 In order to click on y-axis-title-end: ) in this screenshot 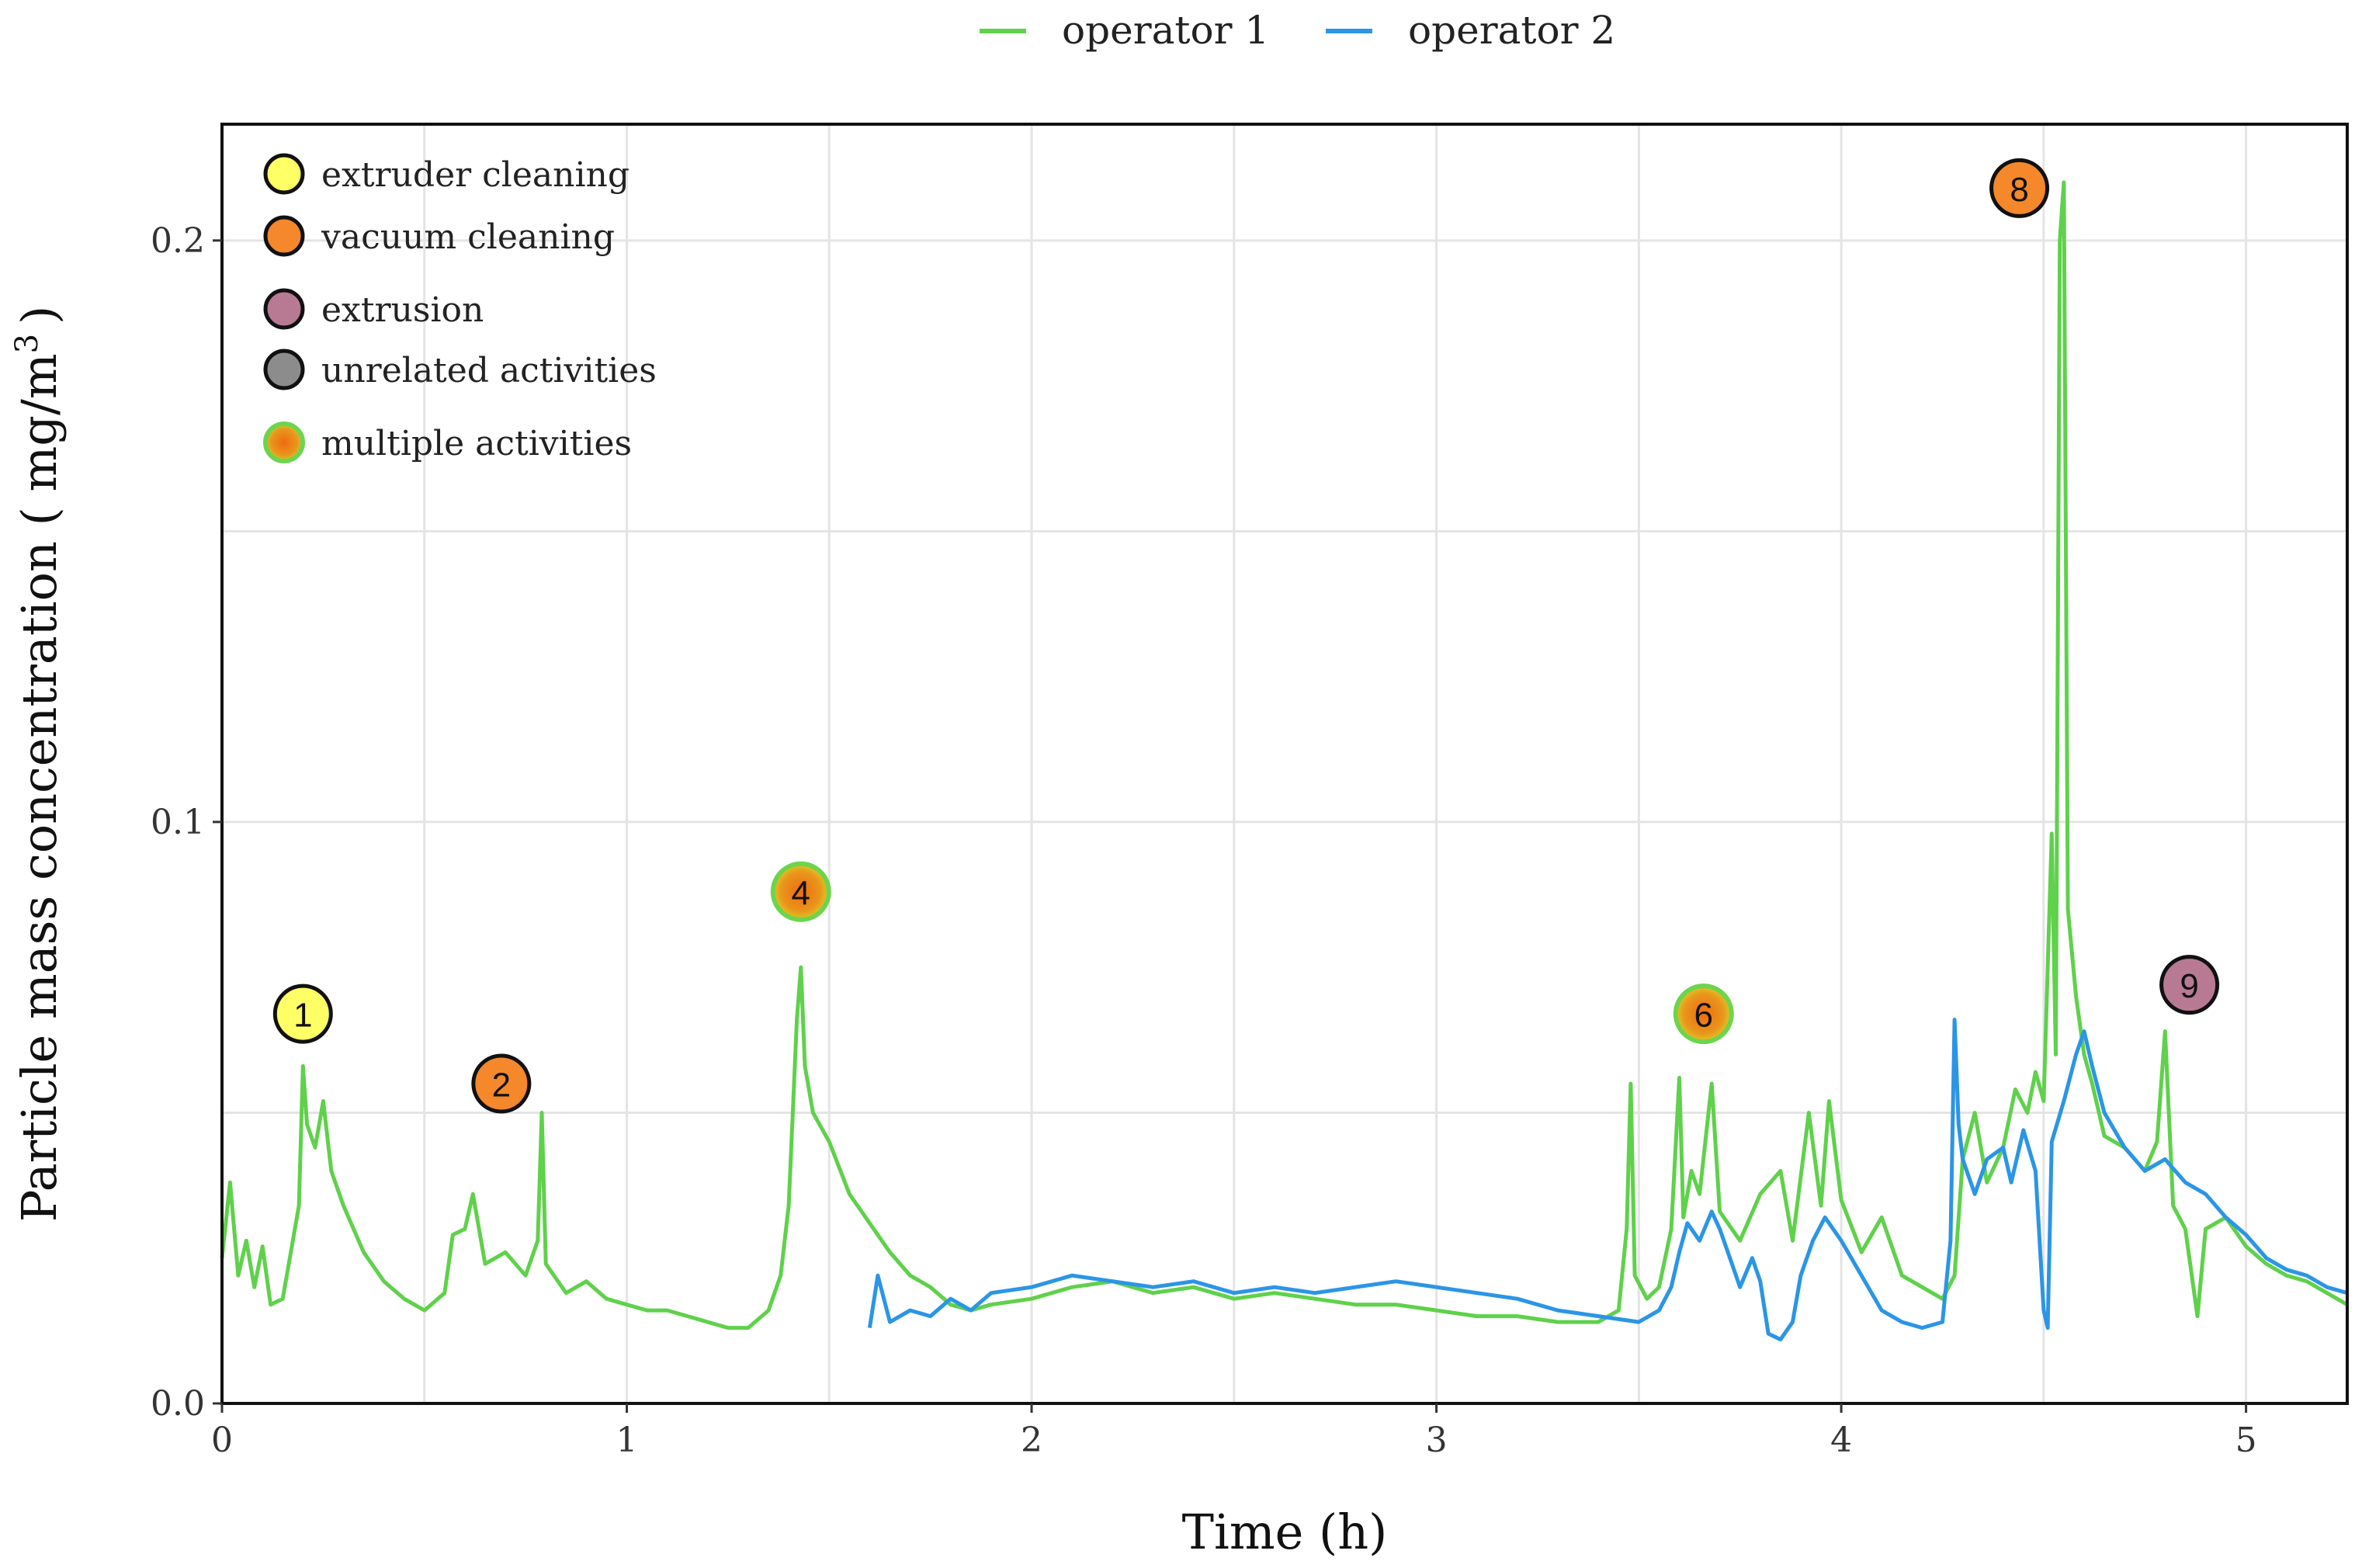, I will do `click(39, 315)`.